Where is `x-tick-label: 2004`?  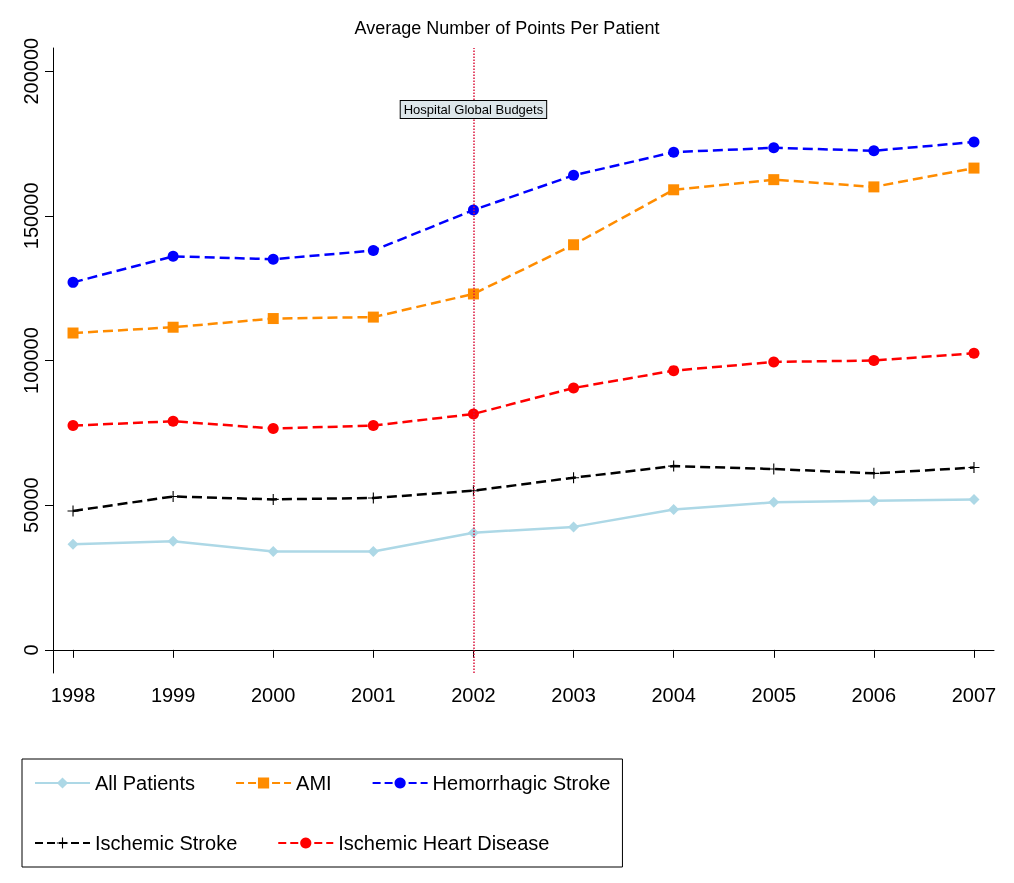 x-tick-label: 2004 is located at coordinates (673, 695).